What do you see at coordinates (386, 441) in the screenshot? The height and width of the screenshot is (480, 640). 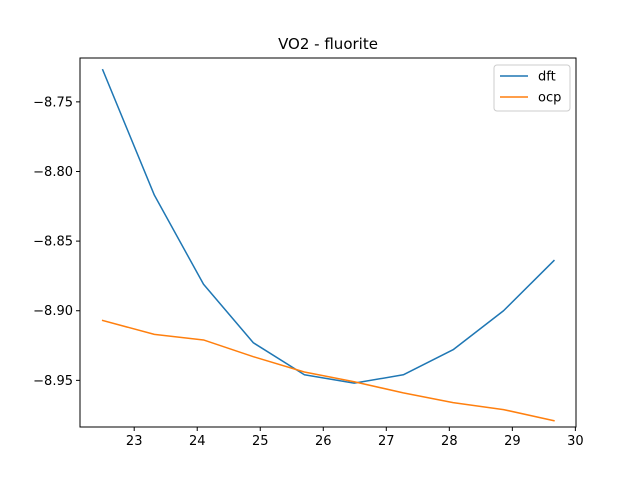 I see `x-tick-label: 27` at bounding box center [386, 441].